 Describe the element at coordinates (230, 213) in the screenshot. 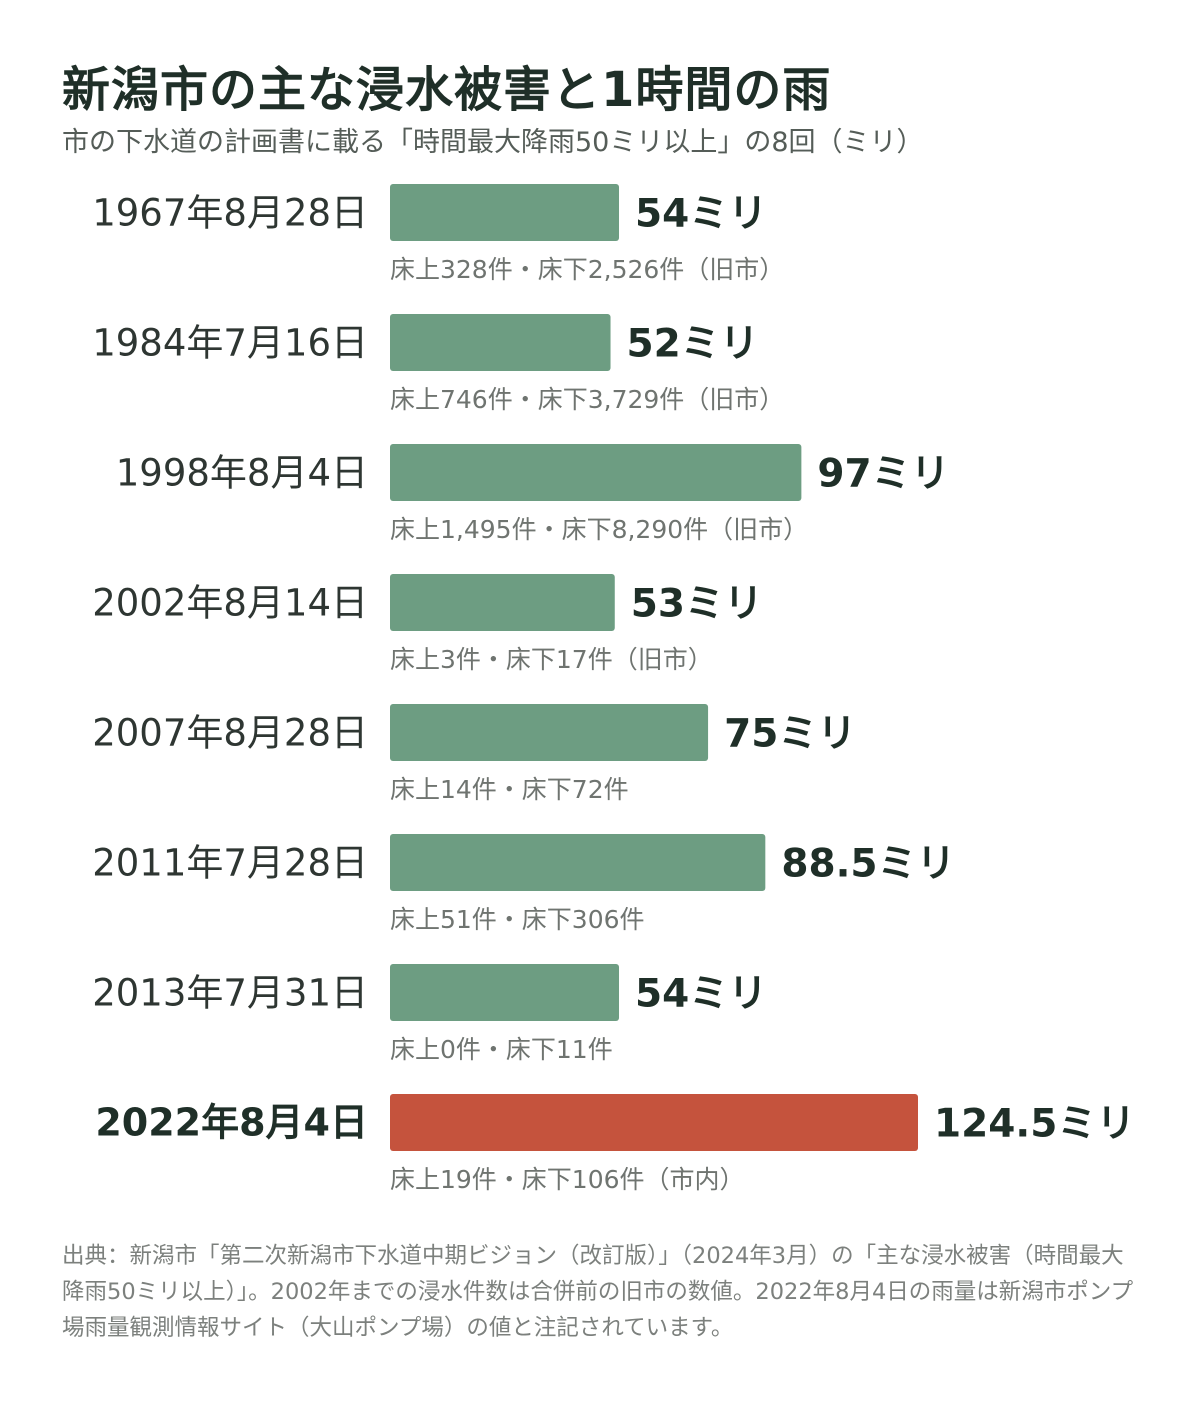

I see `date-label: 1967年8月28日` at that location.